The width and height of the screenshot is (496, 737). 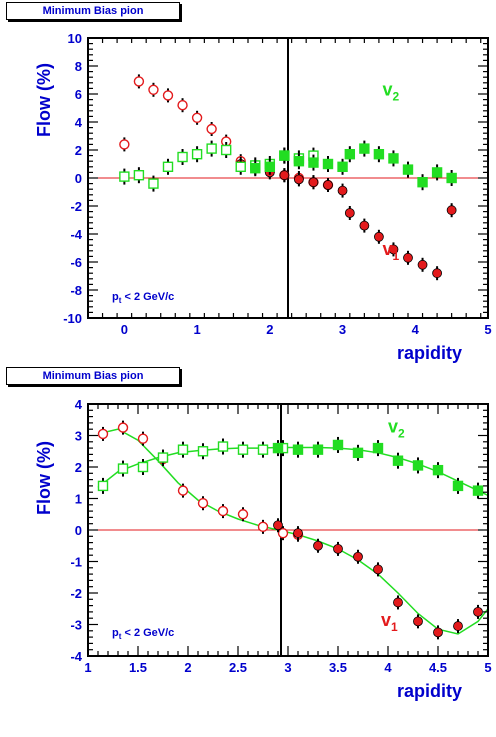 What do you see at coordinates (391, 91) in the screenshot?
I see `v2-label: v2` at bounding box center [391, 91].